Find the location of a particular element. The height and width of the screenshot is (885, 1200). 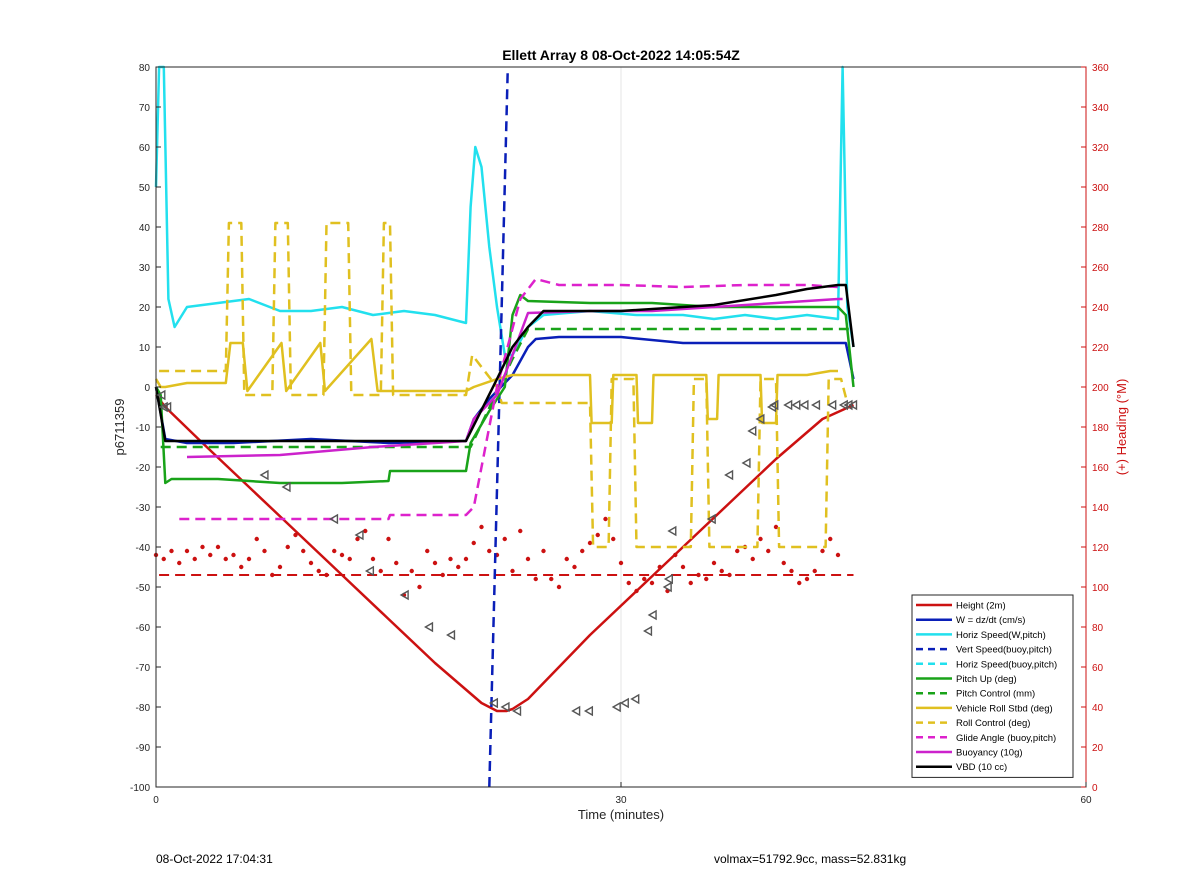

series-pitch-control-mm is located at coordinates (507, 388).